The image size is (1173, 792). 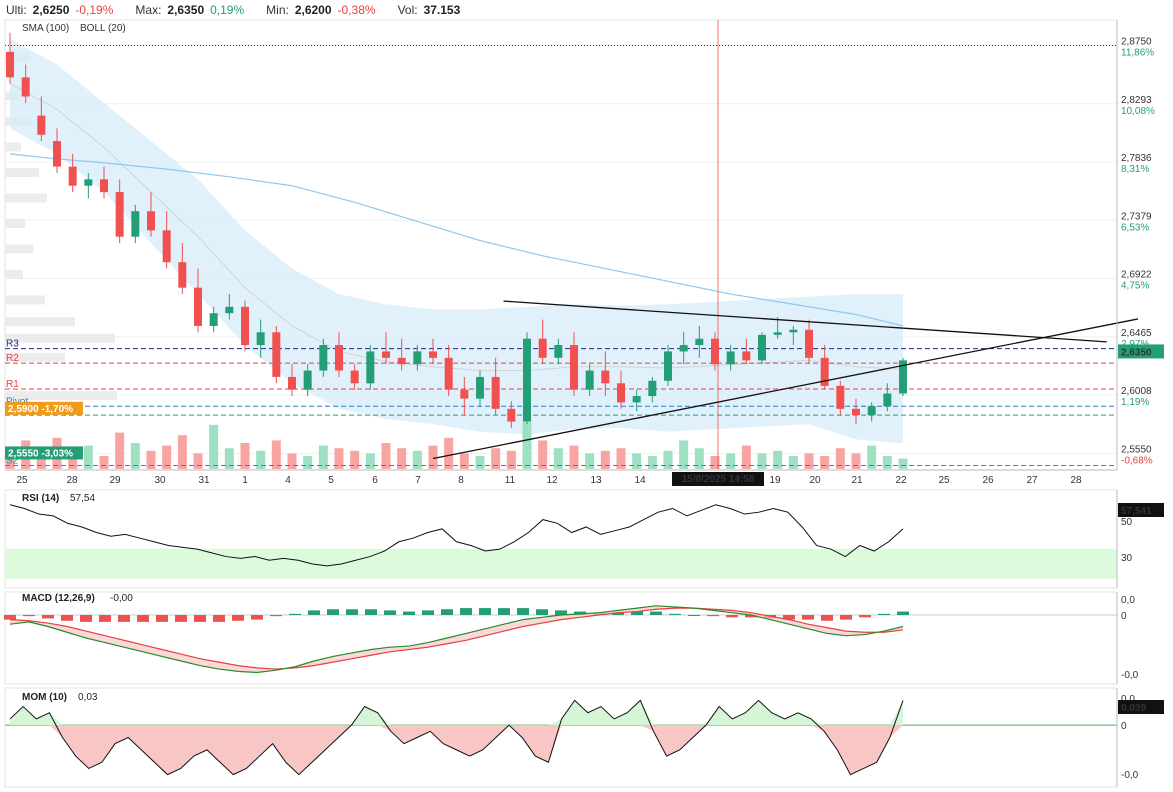 What do you see at coordinates (45, 28) in the screenshot?
I see `sma-legend: SMA (100)` at bounding box center [45, 28].